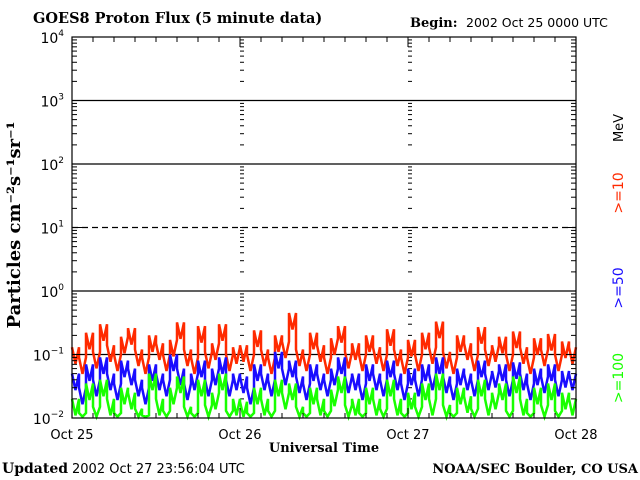 This screenshot has width=640, height=480. I want to click on x-axis-label: Universal Time, so click(324, 448).